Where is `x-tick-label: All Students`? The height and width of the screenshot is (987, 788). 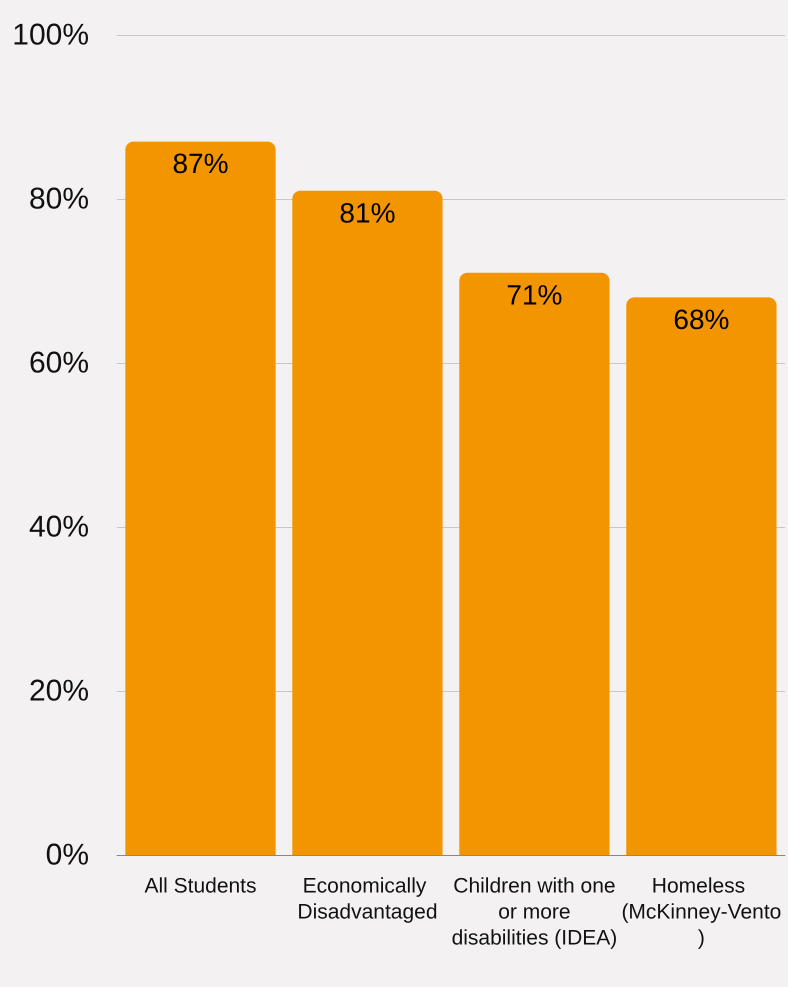 x-tick-label: All Students is located at coordinates (200, 886).